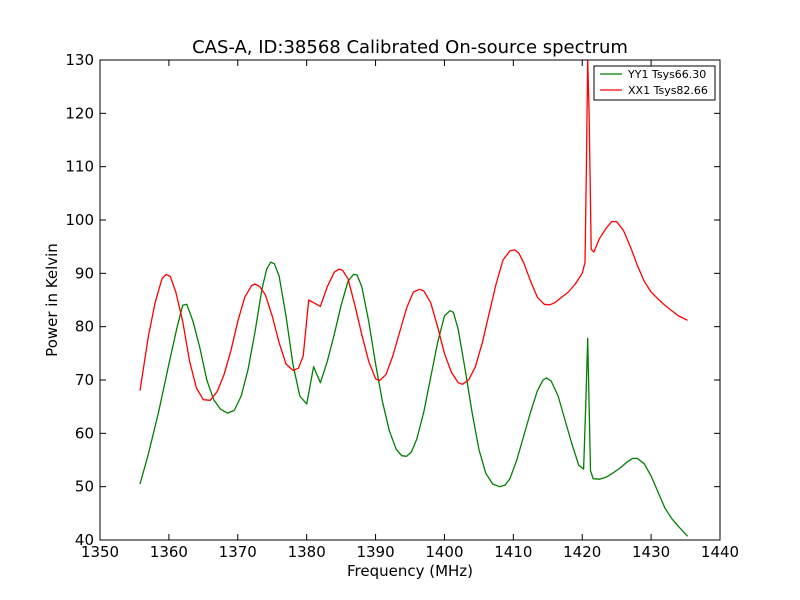 This screenshot has width=800, height=600. I want to click on x-tick-label: 1440, so click(720, 552).